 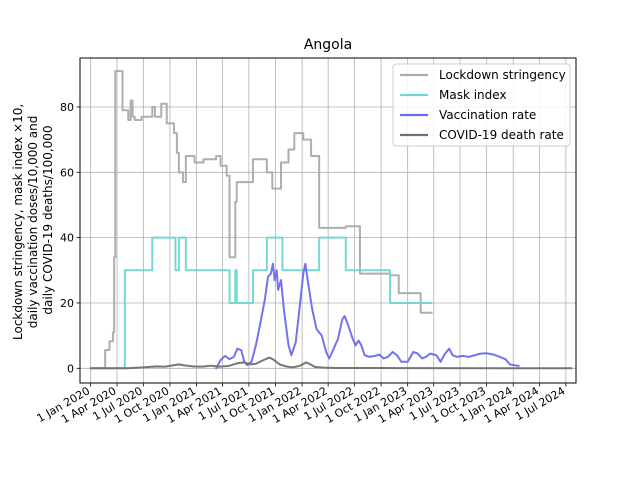 I want to click on legend-label-death-rate: COVID-19 death rate, so click(x=501, y=135).